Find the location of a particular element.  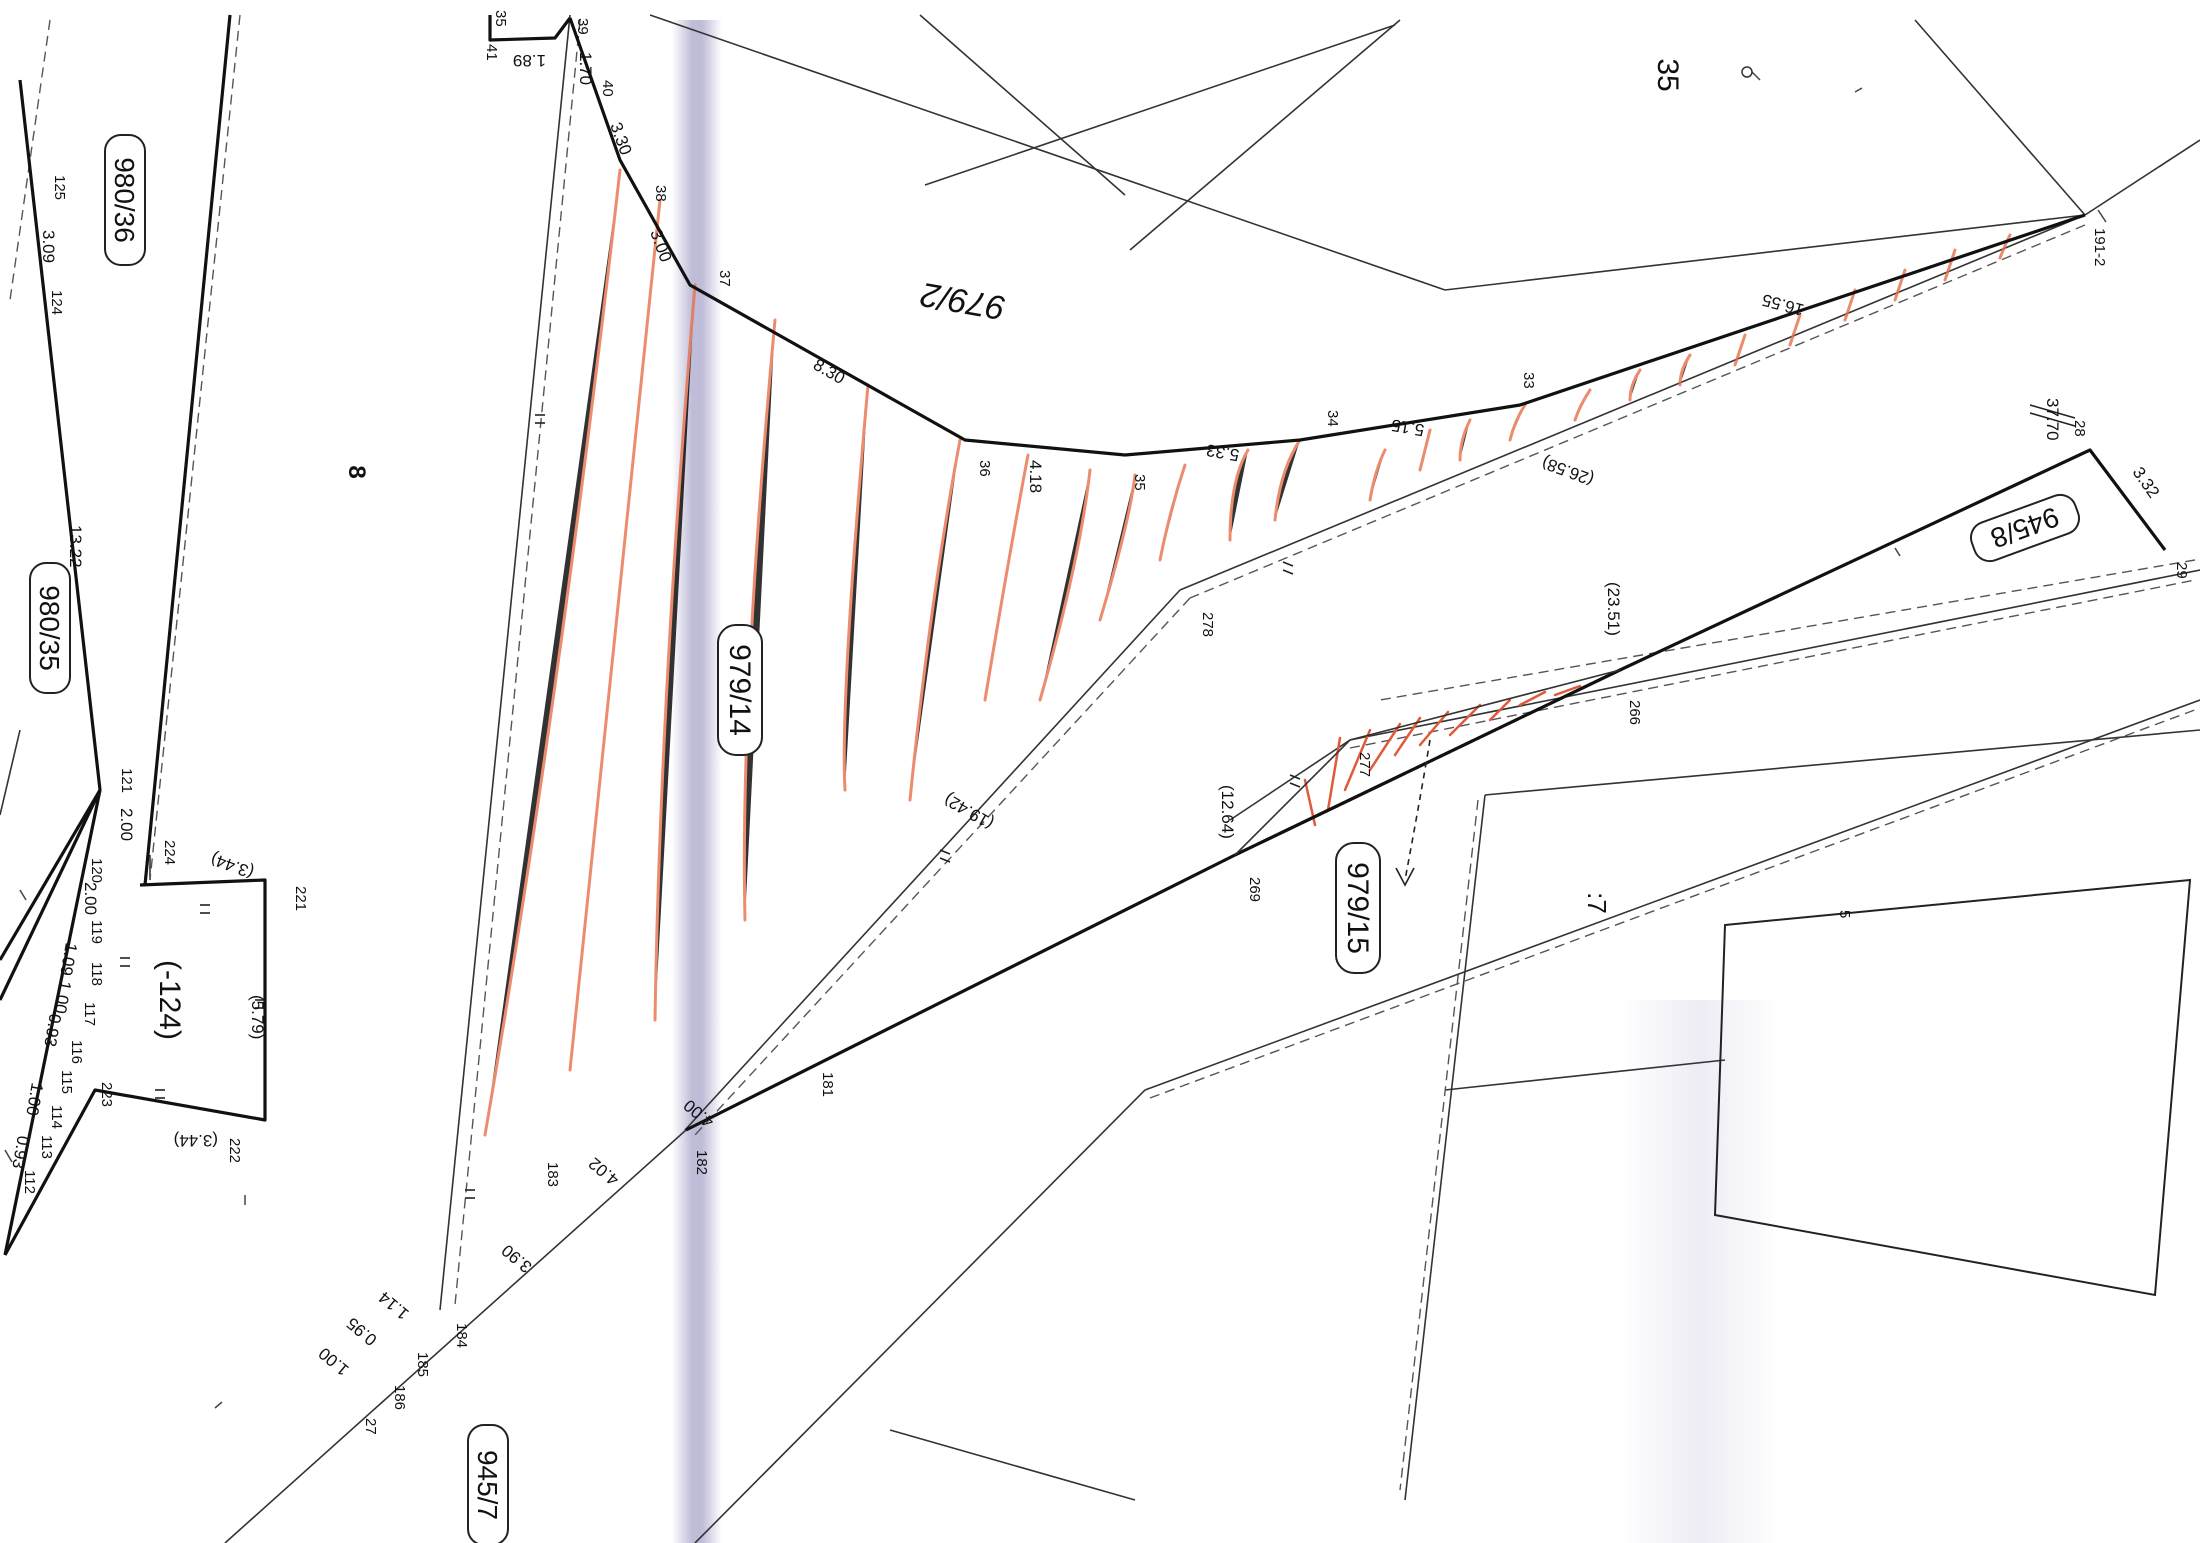

parcel-label-980-35: 980/35 is located at coordinates (50, 628).